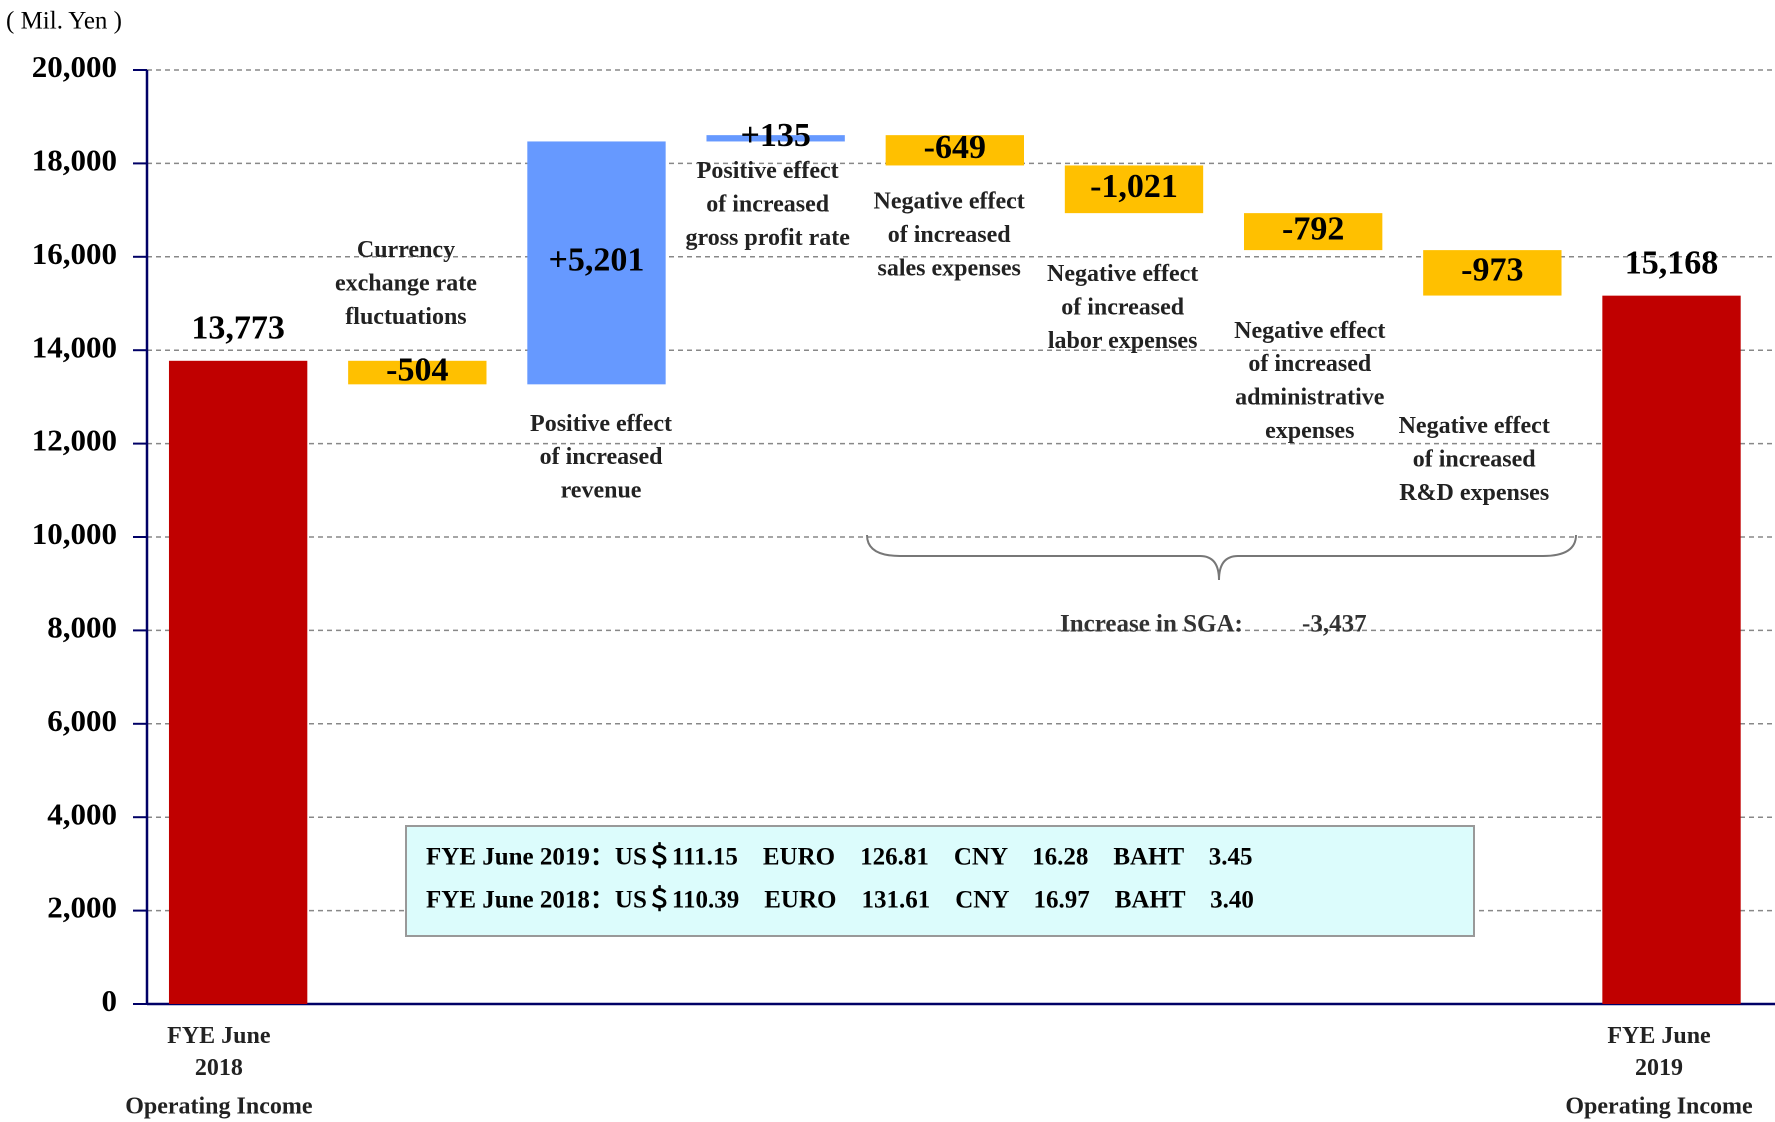 The height and width of the screenshot is (1122, 1775). I want to click on y-tick-label: 16,000, so click(74, 253).